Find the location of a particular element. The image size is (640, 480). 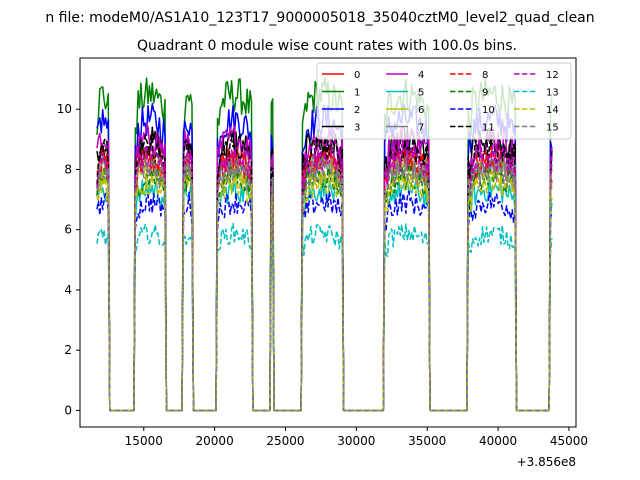

y-tick-label: 2 is located at coordinates (68, 350).